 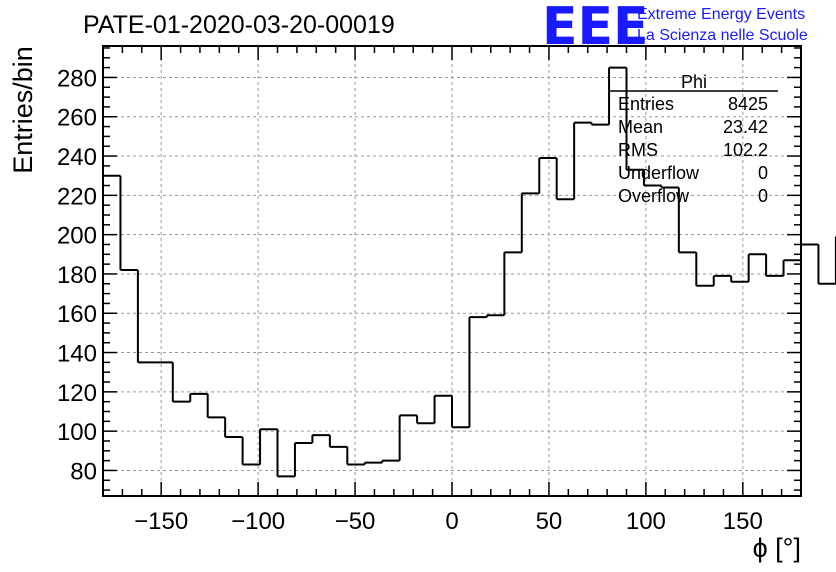 I want to click on stats-label: Mean, so click(x=640, y=127).